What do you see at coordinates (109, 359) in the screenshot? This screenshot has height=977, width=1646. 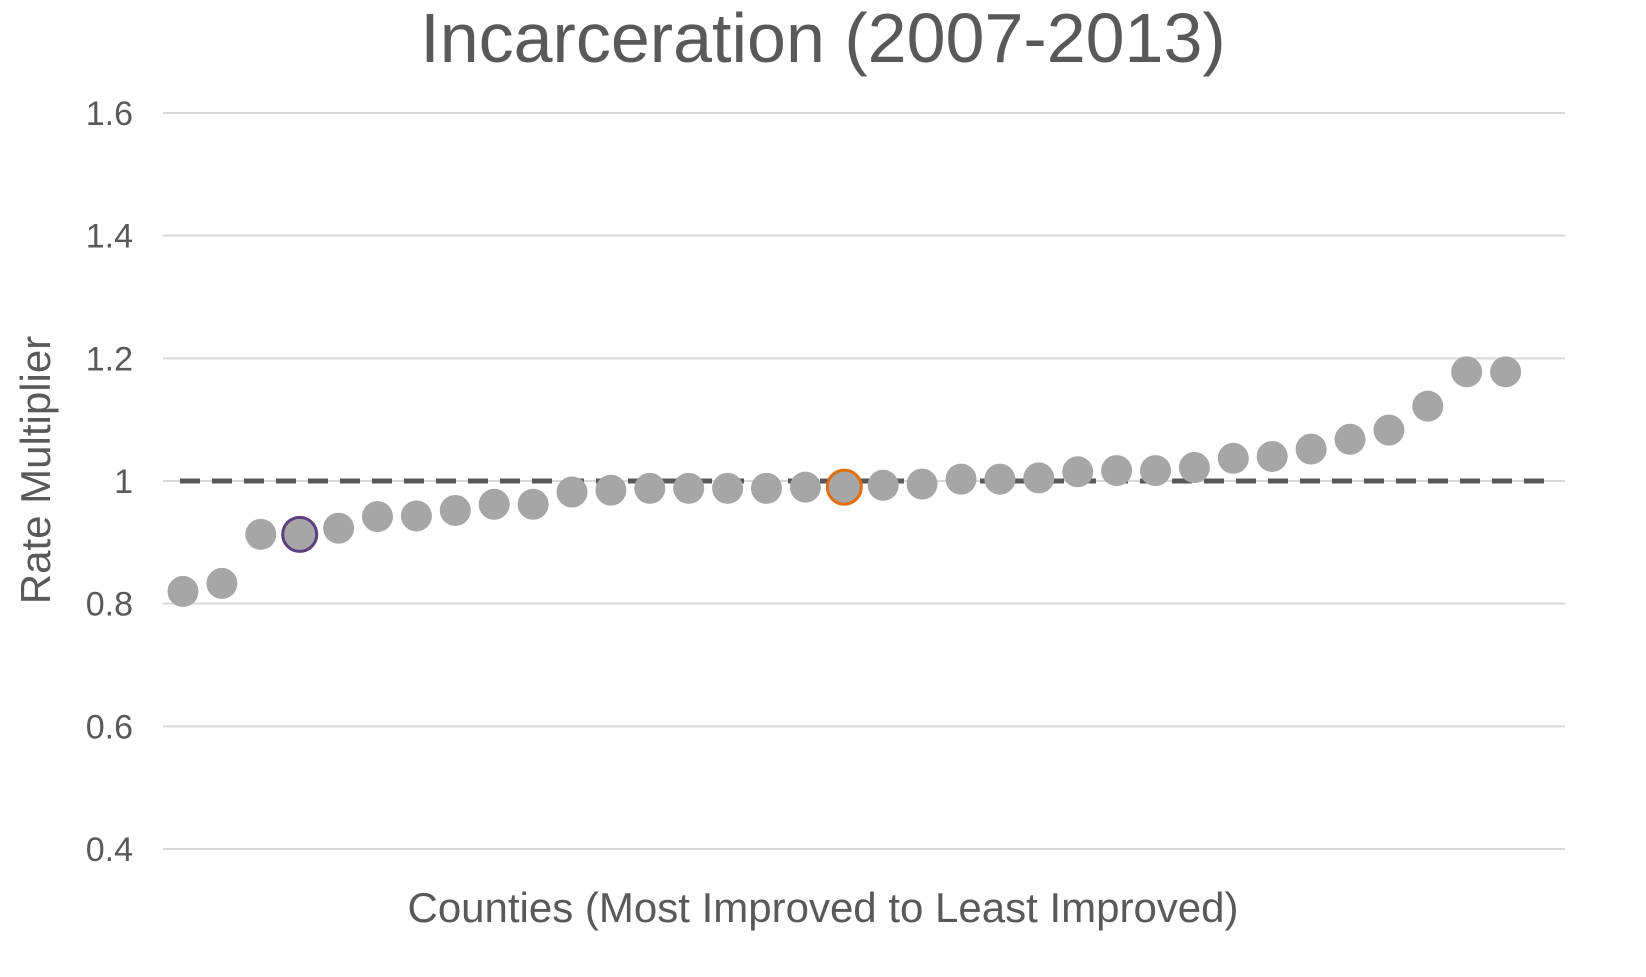 I see `y-tick-label: 1.2` at bounding box center [109, 359].